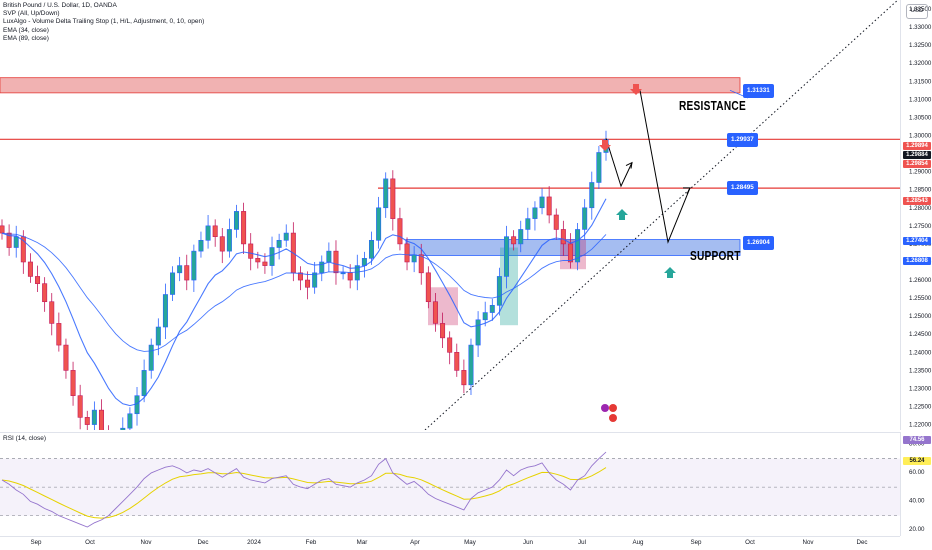 This screenshot has height=550, width=932. Describe the element at coordinates (638, 542) in the screenshot. I see `time-label: Aug` at that location.